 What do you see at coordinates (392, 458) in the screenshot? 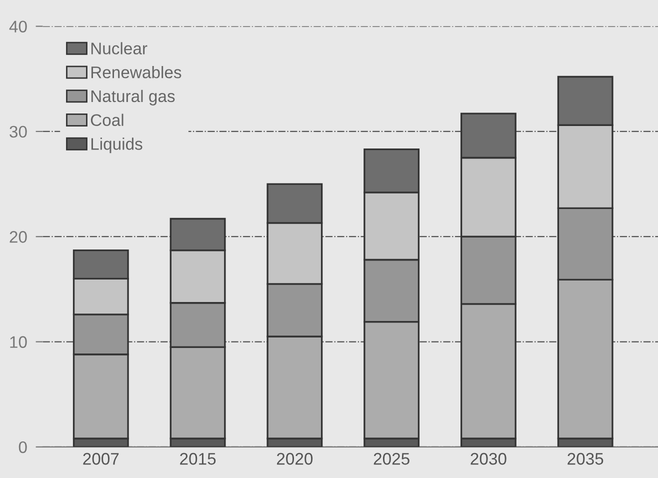
I see `x-tick-label: 2025` at bounding box center [392, 458].